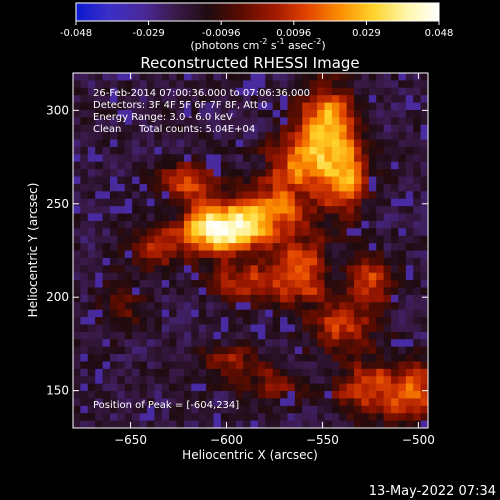  Describe the element at coordinates (57, 391) in the screenshot. I see `y-tick-label: 150` at that location.